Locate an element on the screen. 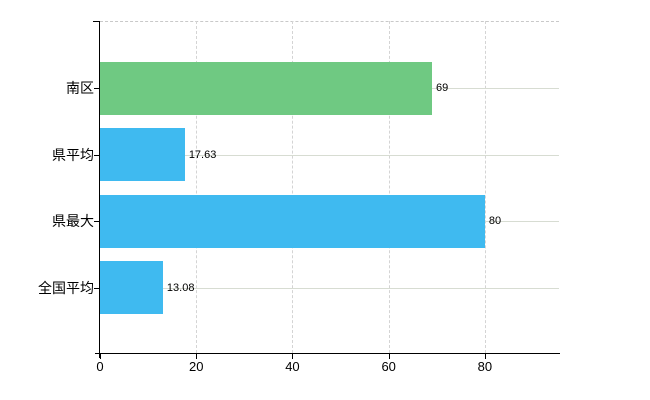 This screenshot has width=650, height=400. y-axis-top-tick is located at coordinates (96, 21).